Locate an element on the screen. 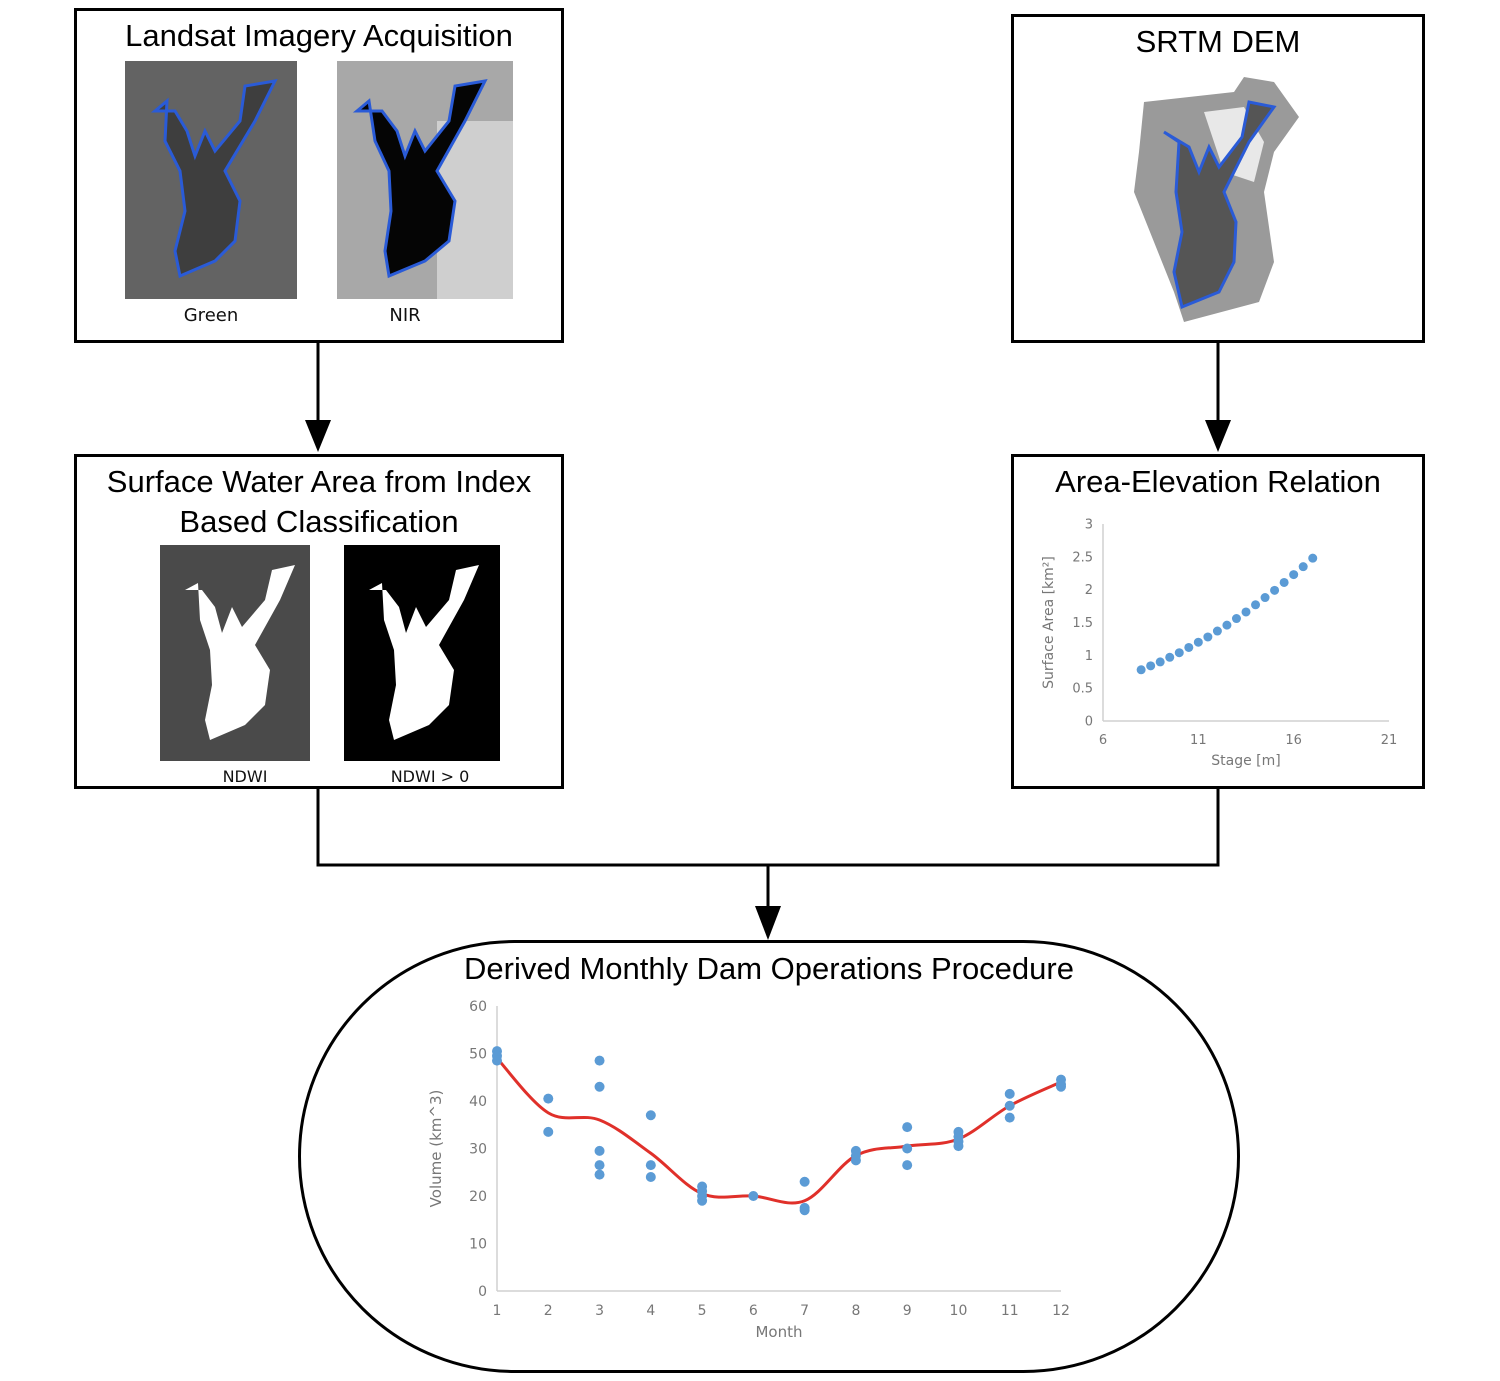 Image resolution: width=1500 pixels, height=1381 pixels. dam-ops-y-tick-label: 0 is located at coordinates (482, 1292).